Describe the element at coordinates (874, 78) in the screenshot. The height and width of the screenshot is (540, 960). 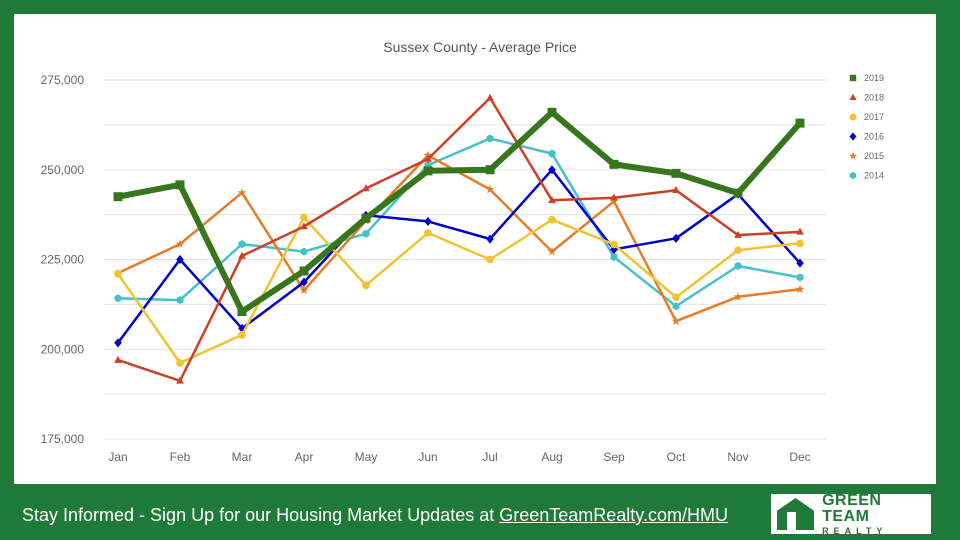
I see `legend-label: 2019` at that location.